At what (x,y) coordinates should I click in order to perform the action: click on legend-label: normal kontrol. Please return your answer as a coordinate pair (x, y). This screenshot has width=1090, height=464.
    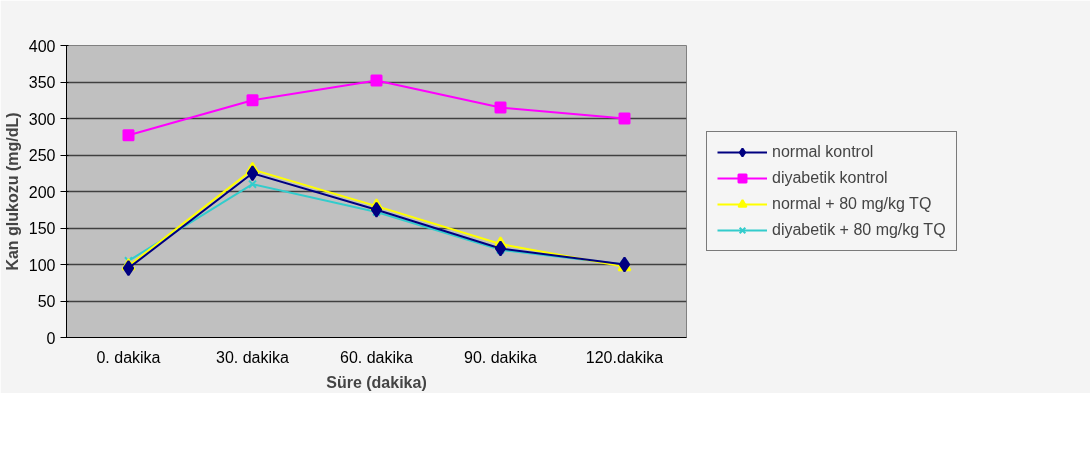
    Looking at the image, I should click on (823, 152).